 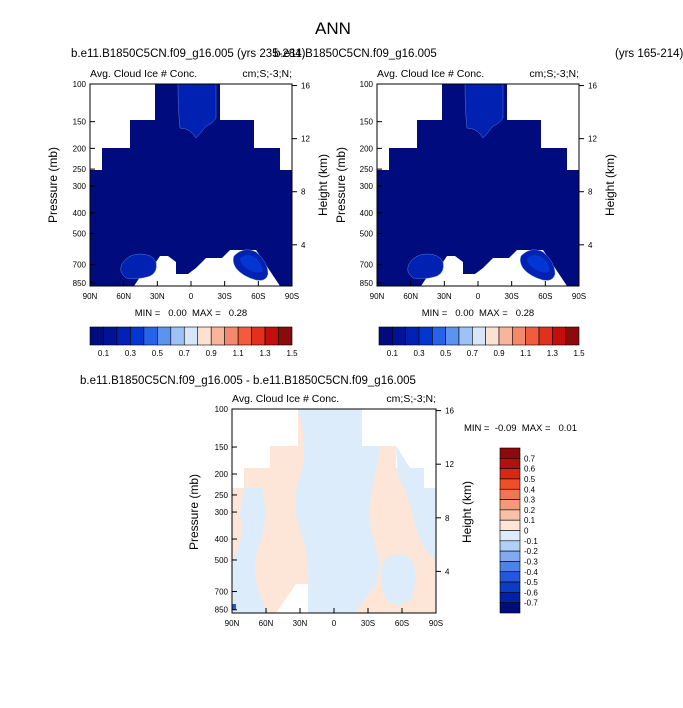 I want to click on panel-a-blue-region, so click(x=191, y=185).